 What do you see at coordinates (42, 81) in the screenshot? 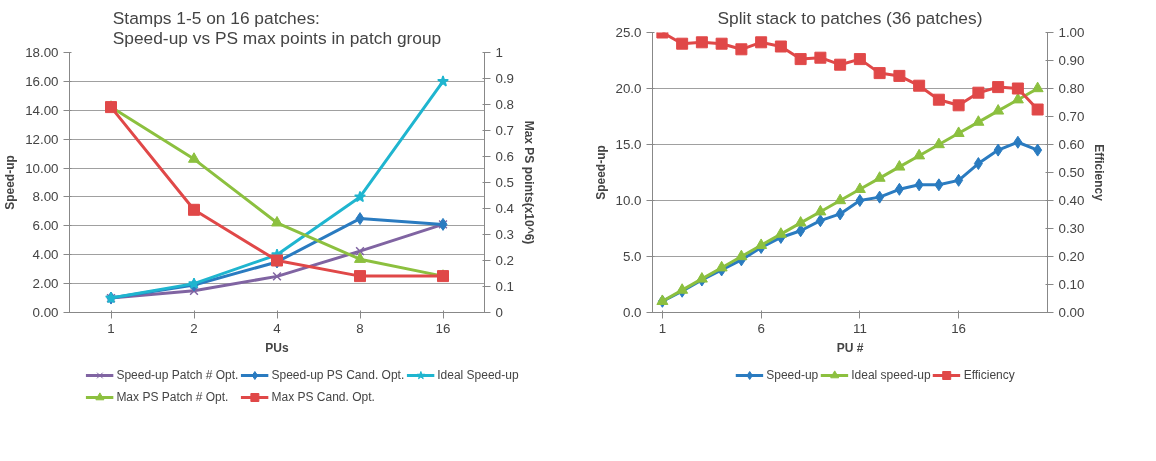
I see `y-tick-label: 16.00` at bounding box center [42, 81].